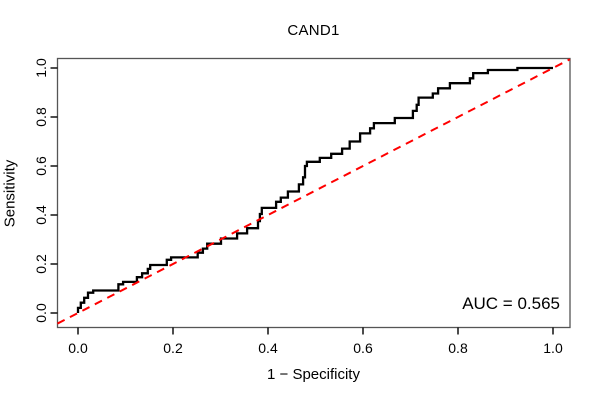  What do you see at coordinates (173, 348) in the screenshot?
I see `x-tick-label: 0.2` at bounding box center [173, 348].